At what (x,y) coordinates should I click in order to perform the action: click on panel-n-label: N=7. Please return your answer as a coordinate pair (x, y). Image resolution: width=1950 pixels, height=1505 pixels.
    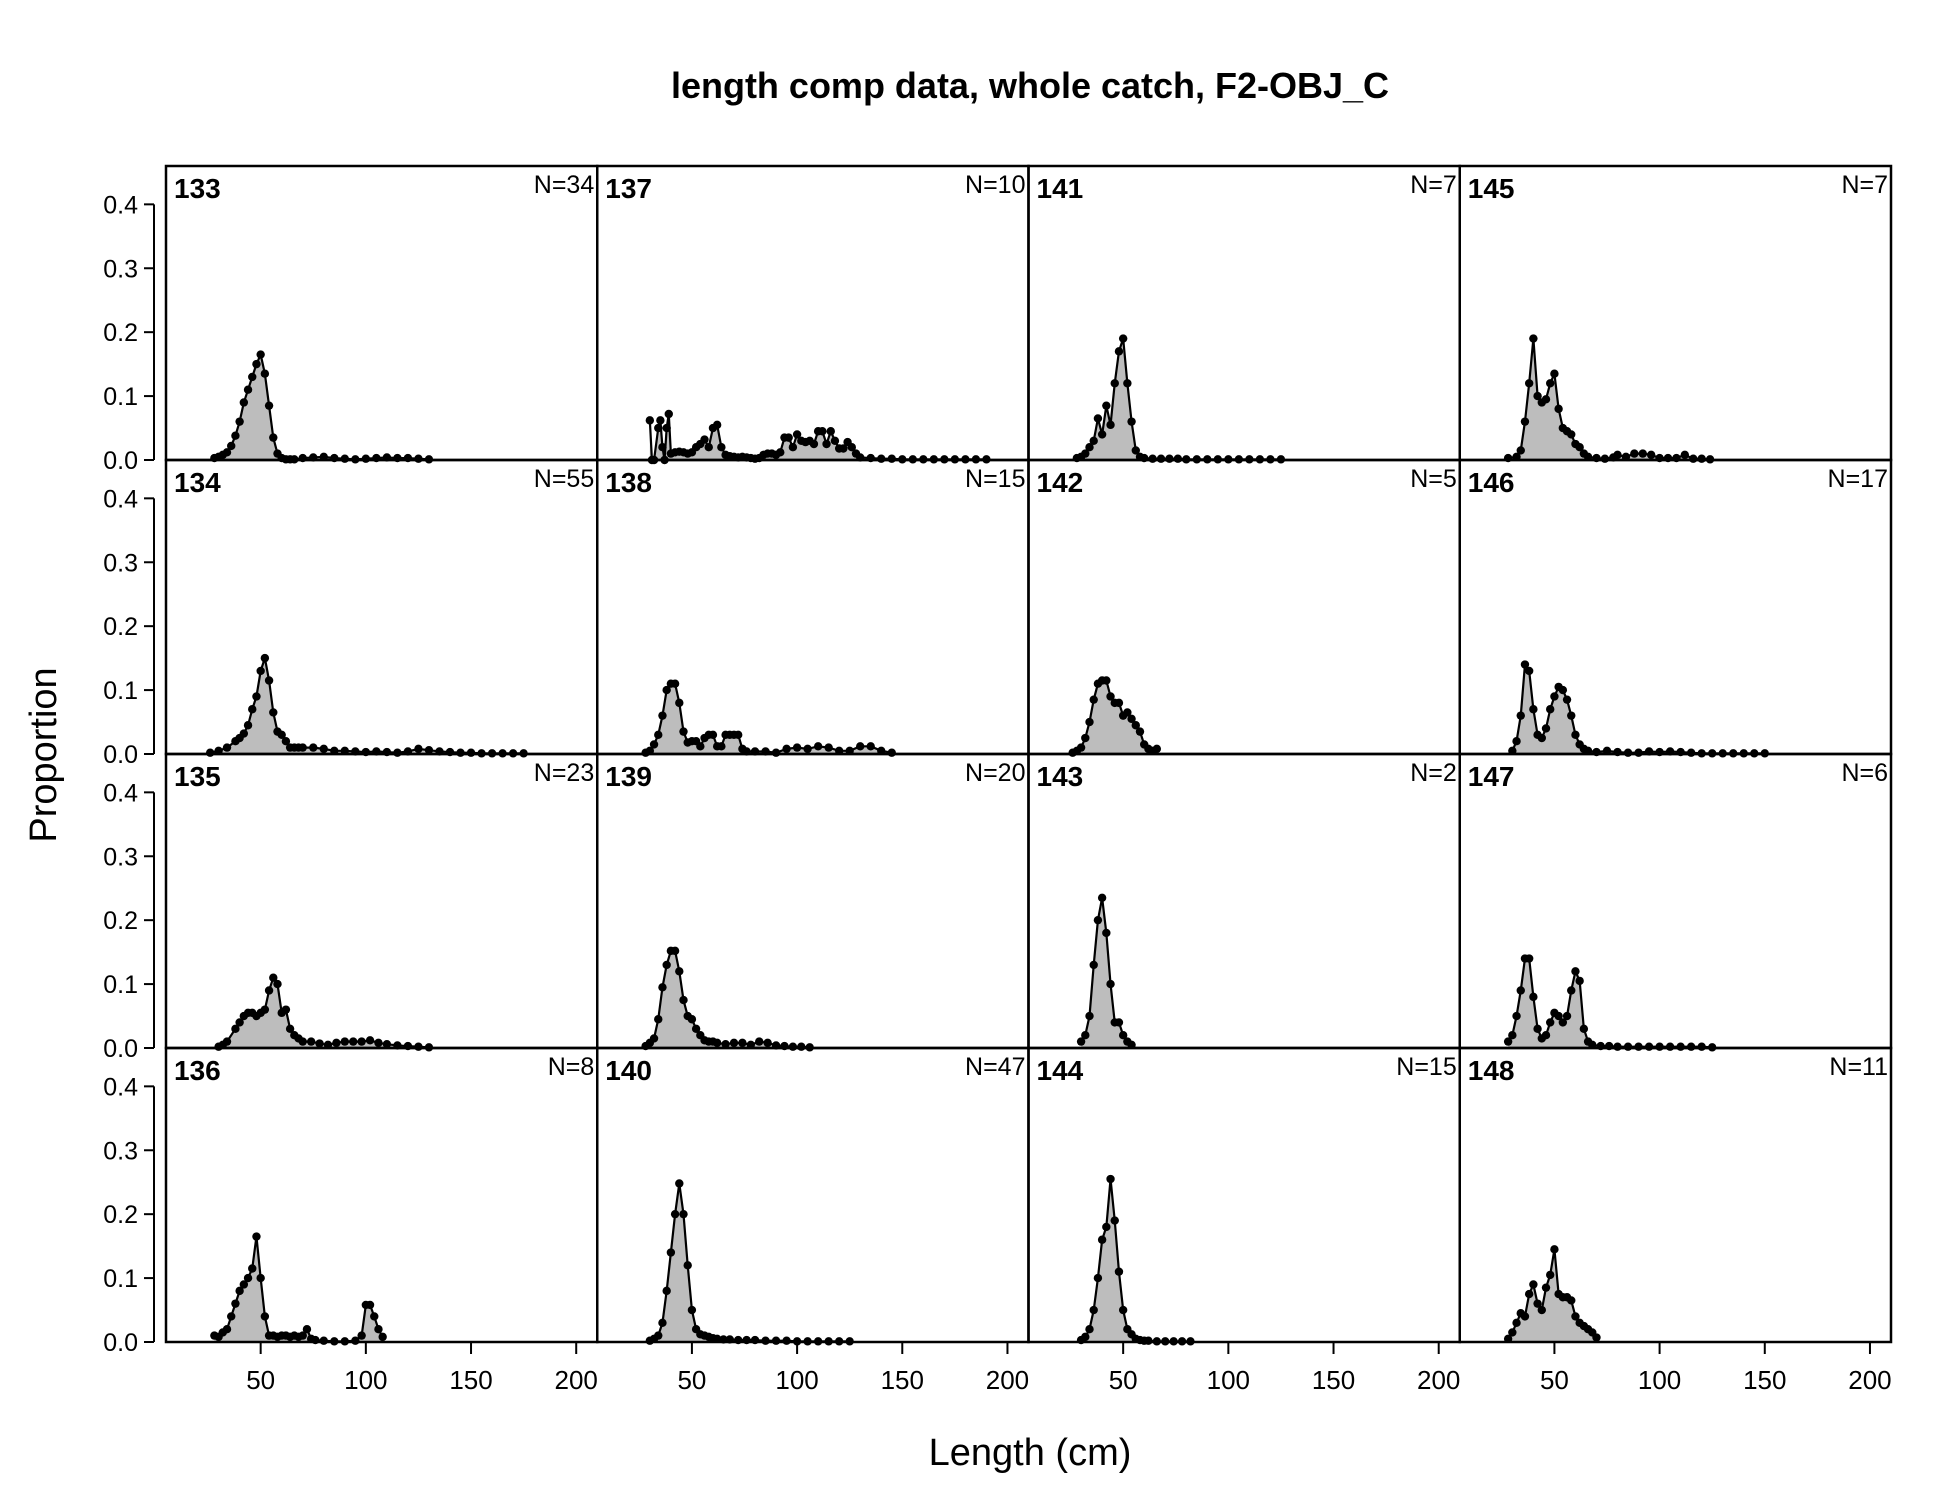
    Looking at the image, I should click on (1433, 185).